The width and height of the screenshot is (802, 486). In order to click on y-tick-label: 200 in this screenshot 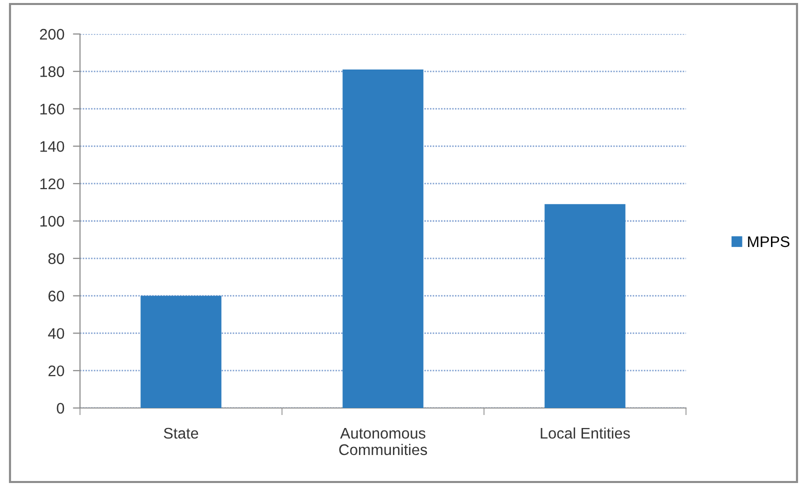, I will do `click(52, 34)`.